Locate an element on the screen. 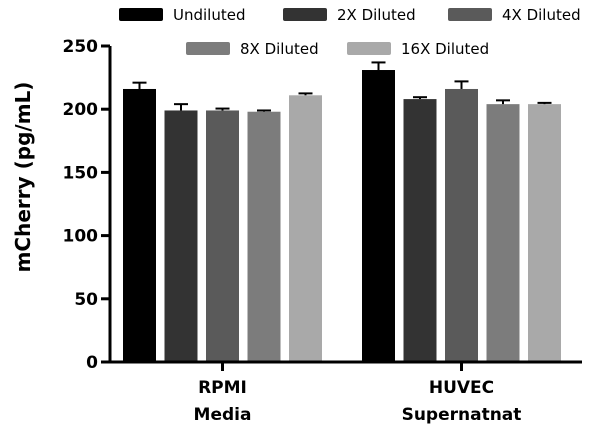 The image size is (593, 432). y-axis-label: mCherry (pg/mL) is located at coordinates (23, 177).